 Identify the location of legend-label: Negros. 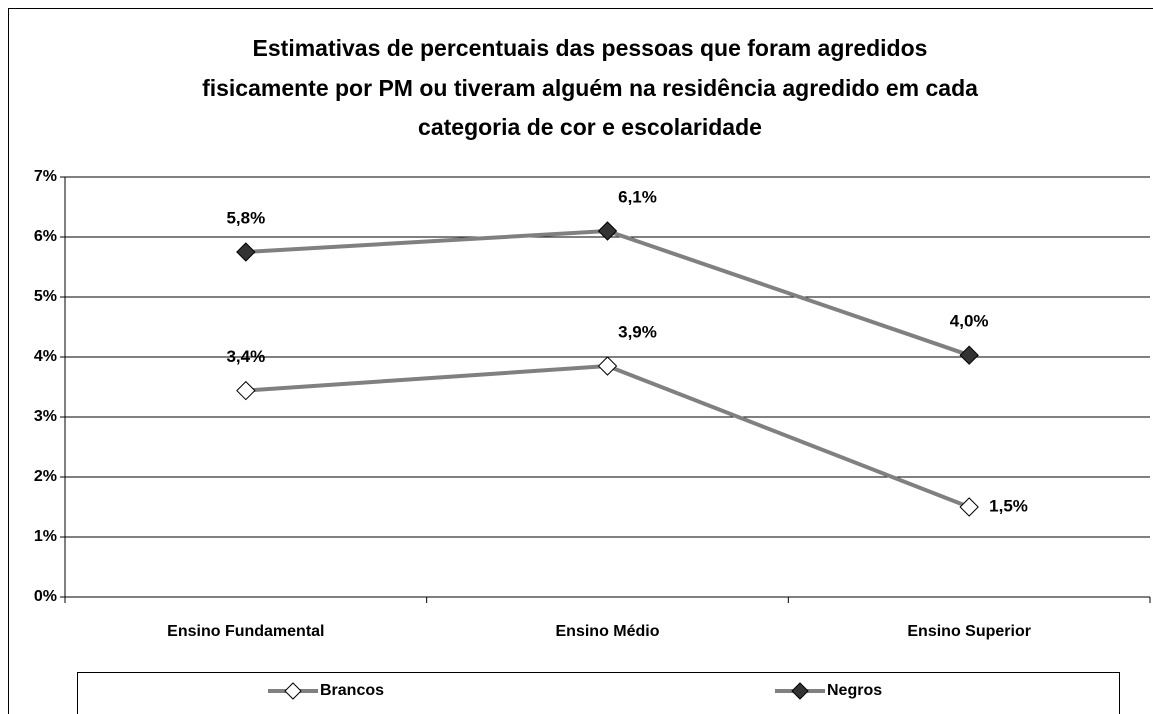
(854, 690).